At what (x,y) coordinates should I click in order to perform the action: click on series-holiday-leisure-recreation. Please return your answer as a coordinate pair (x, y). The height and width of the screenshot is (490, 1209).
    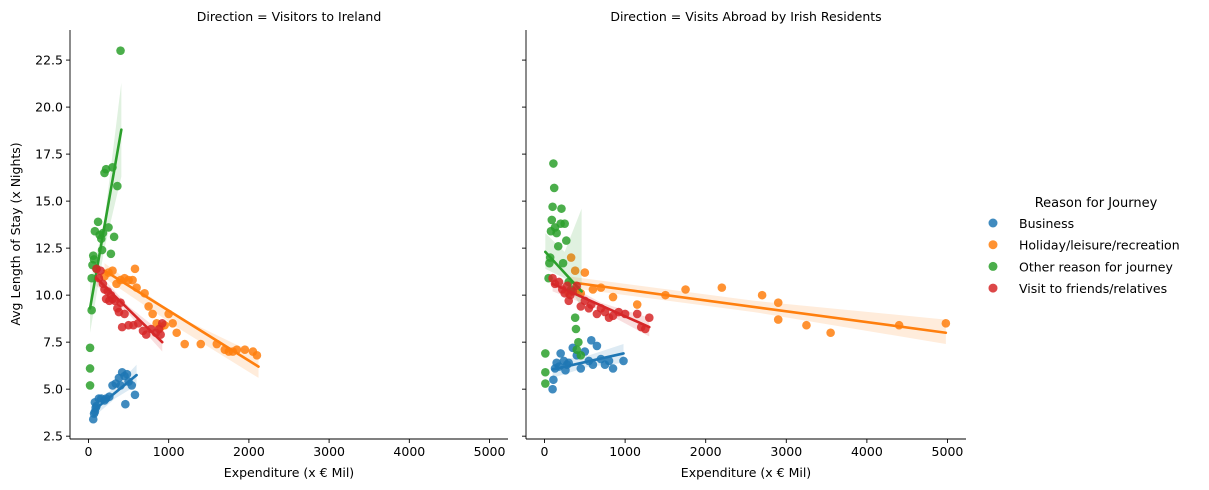
    Looking at the image, I should click on (181, 320).